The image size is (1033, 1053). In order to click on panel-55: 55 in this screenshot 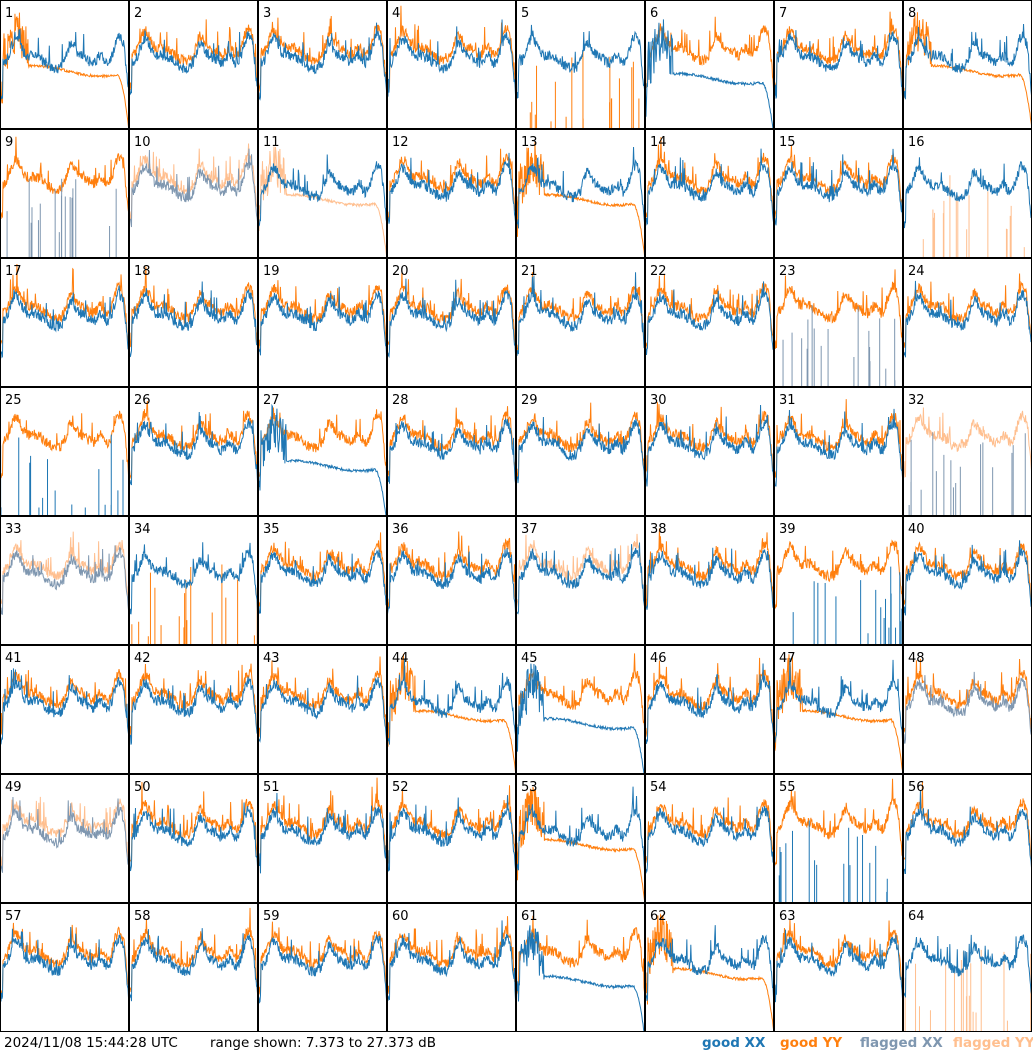, I will do `click(838, 838)`.